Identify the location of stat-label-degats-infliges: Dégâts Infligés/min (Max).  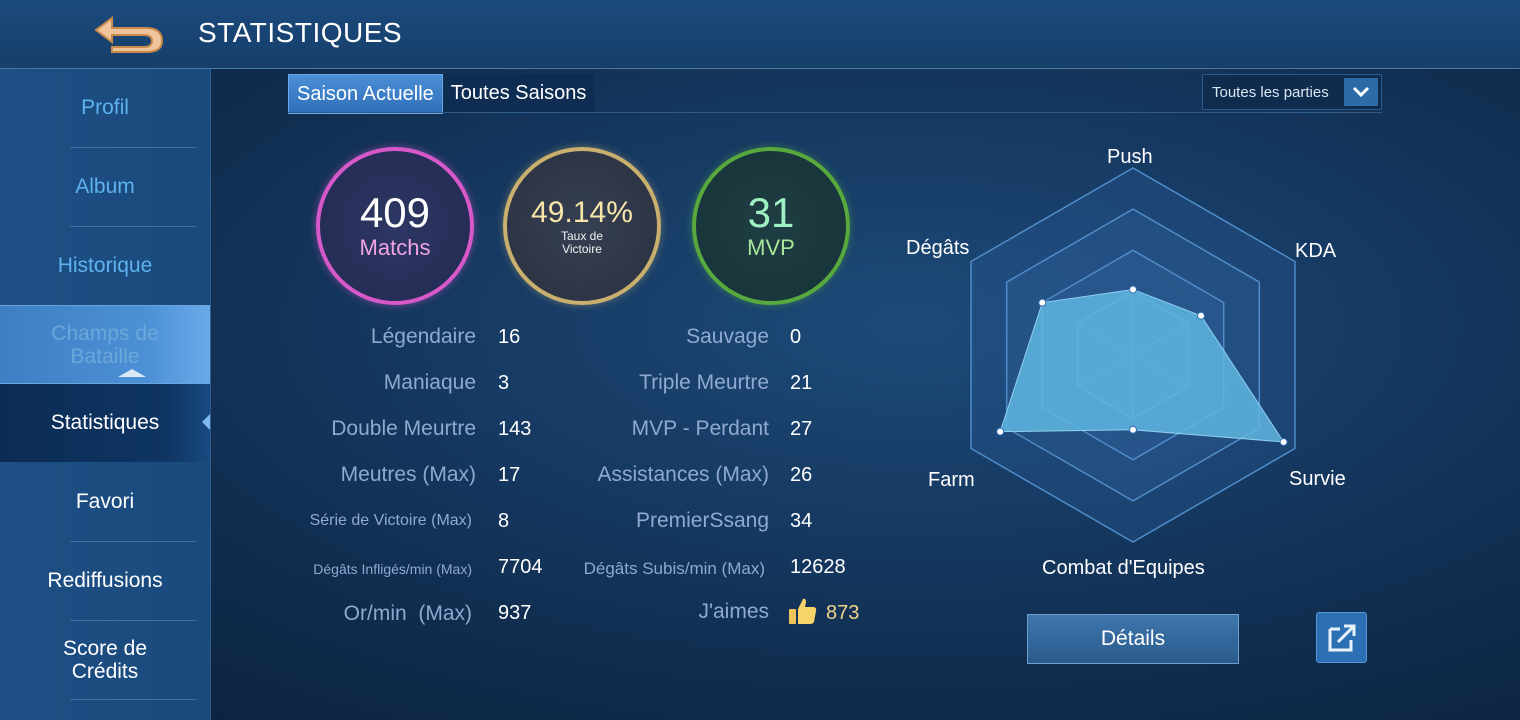
(392, 569).